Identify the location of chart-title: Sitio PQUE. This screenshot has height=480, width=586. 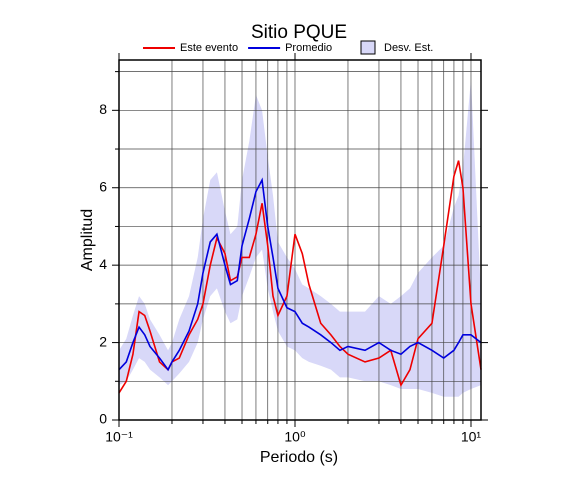
(299, 32).